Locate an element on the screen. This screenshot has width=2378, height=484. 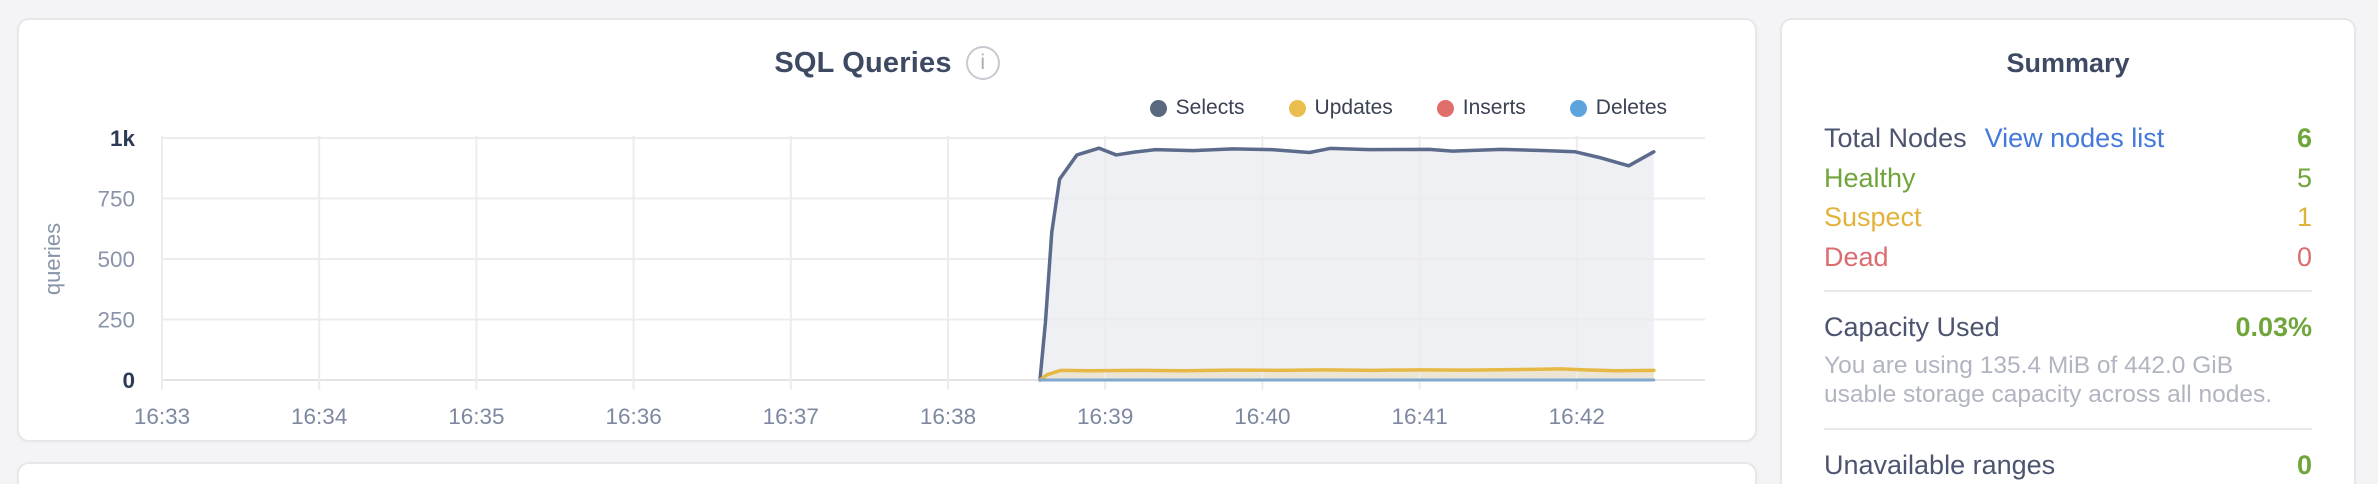
svg-text: 16:42 is located at coordinates (1577, 416).